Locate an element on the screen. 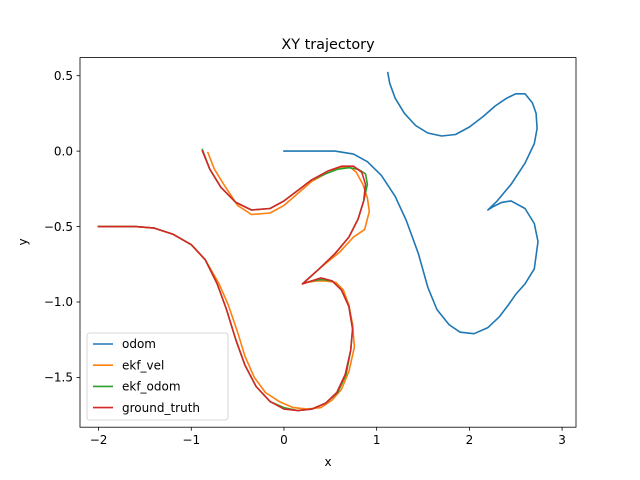 Image resolution: width=640 pixels, height=480 pixels. y-tick-label: −1.5 is located at coordinates (58, 378).